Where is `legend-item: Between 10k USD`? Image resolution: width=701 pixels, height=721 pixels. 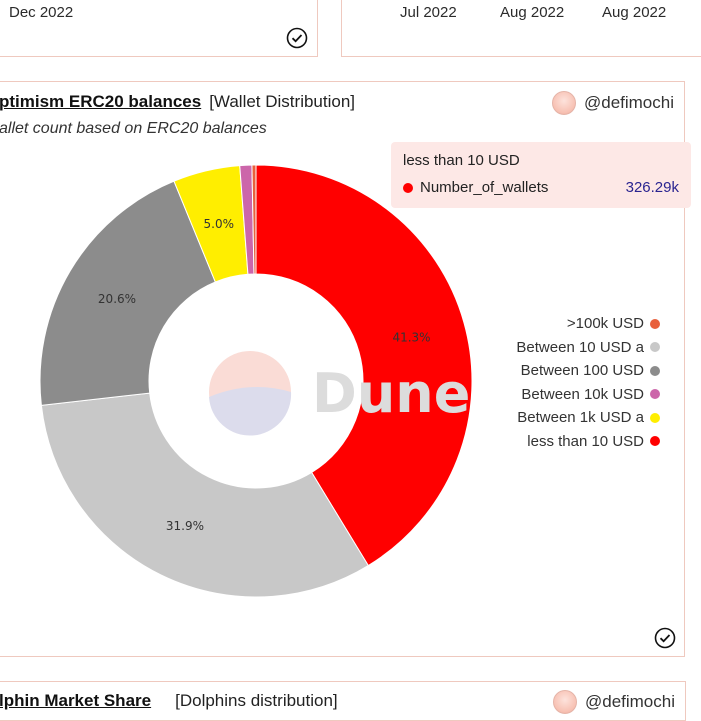 legend-item: Between 10k USD is located at coordinates (580, 395).